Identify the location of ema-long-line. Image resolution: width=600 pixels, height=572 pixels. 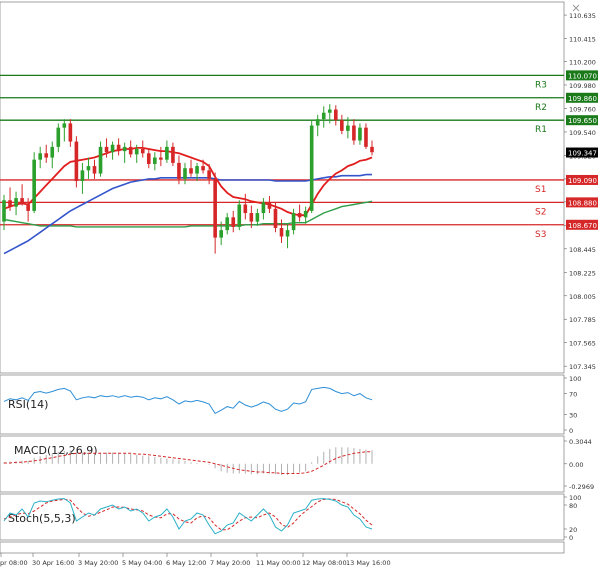
(188, 214).